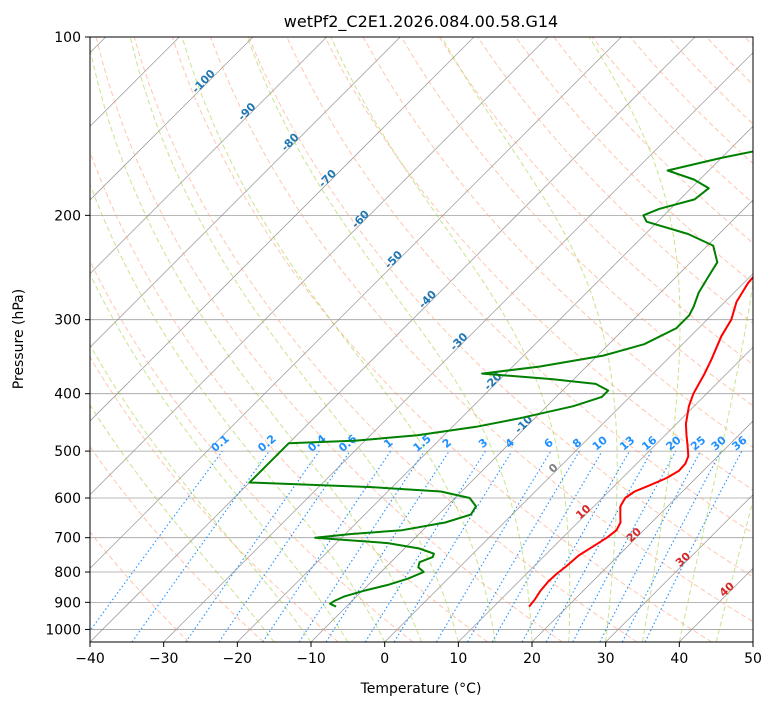 The width and height of the screenshot is (775, 708). I want to click on mixing-ratio-label: 2, so click(447, 443).